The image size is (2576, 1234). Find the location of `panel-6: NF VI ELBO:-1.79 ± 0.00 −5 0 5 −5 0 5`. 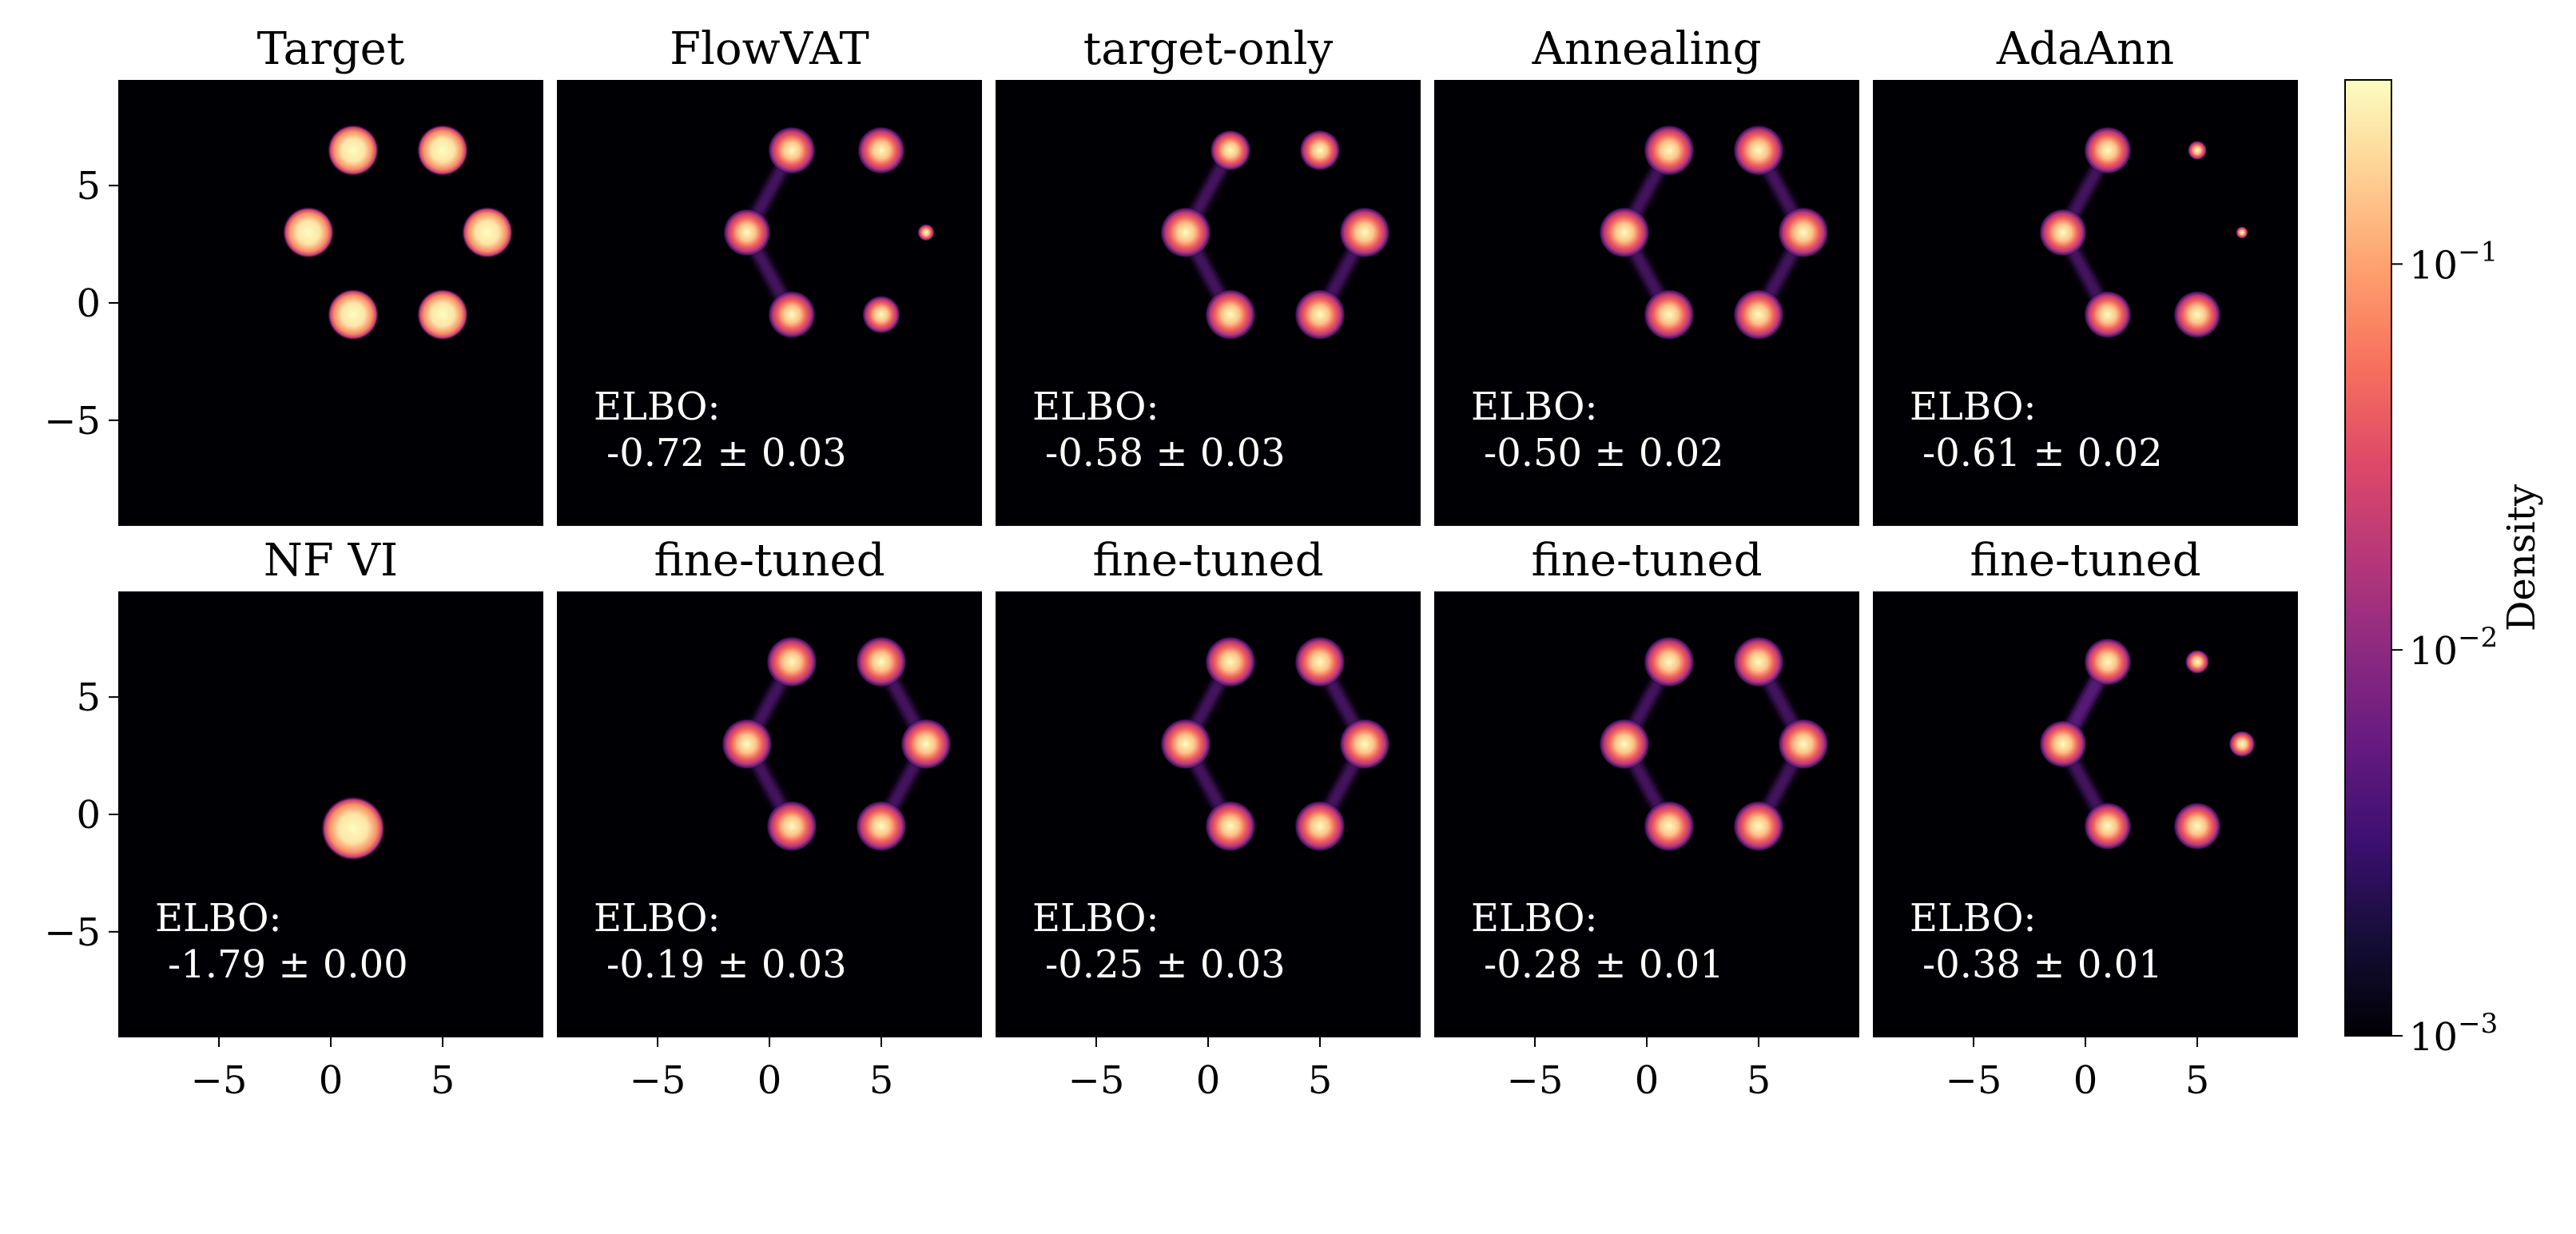

panel-6: NF VI ELBO:-1.79 ± 0.00 −5 0 5 −5 0 5 is located at coordinates (293, 819).